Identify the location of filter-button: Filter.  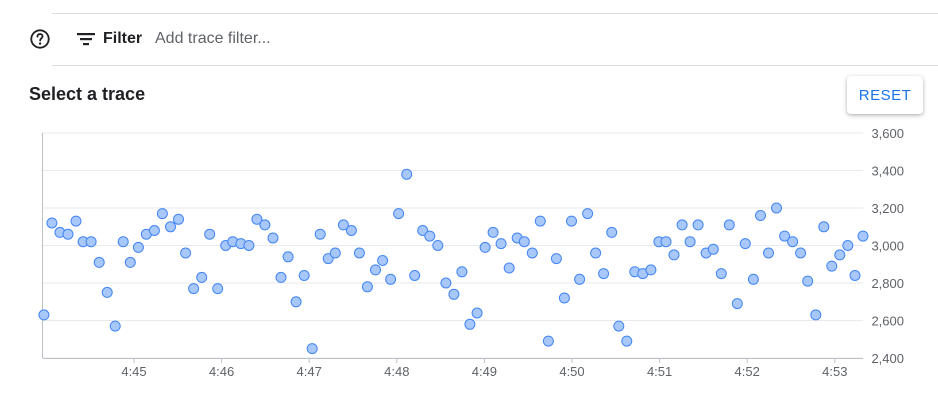
(109, 39).